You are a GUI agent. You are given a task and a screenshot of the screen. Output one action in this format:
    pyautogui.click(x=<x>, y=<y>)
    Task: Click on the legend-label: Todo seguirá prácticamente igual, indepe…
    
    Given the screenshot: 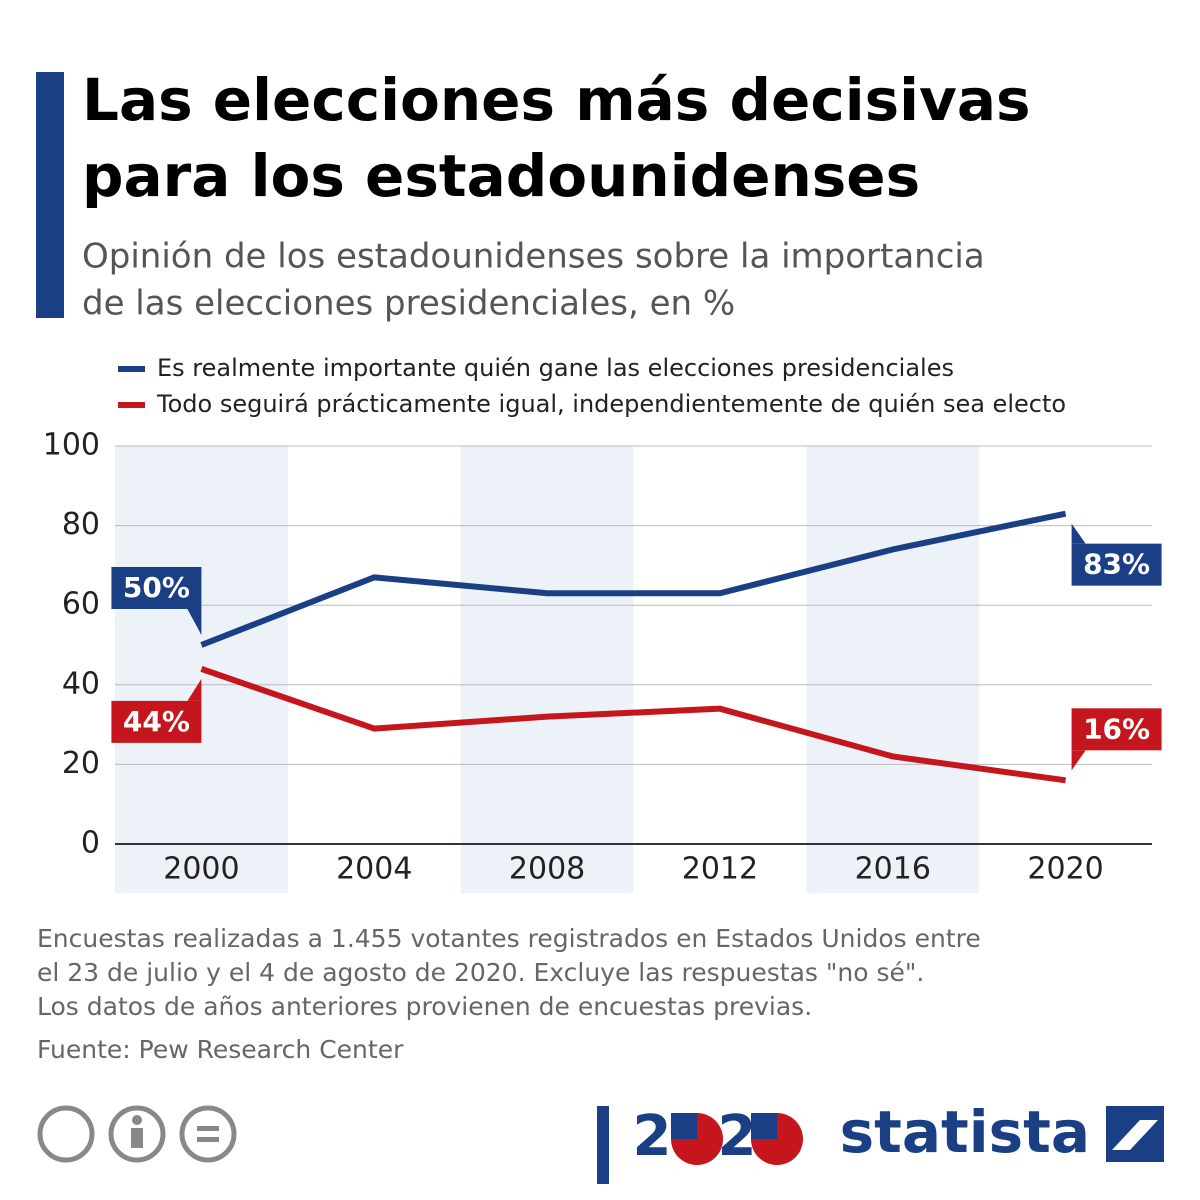 What is the action you would take?
    pyautogui.click(x=611, y=404)
    